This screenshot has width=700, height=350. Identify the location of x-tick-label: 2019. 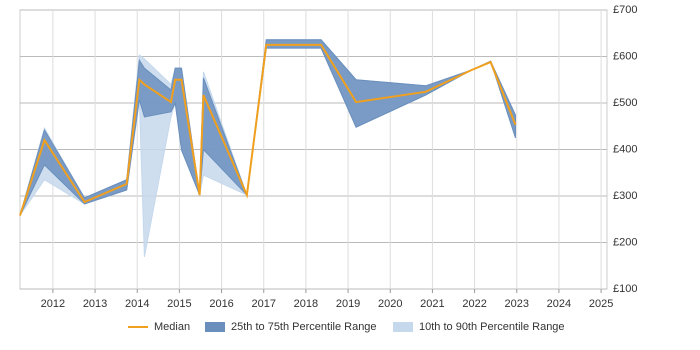
(348, 304).